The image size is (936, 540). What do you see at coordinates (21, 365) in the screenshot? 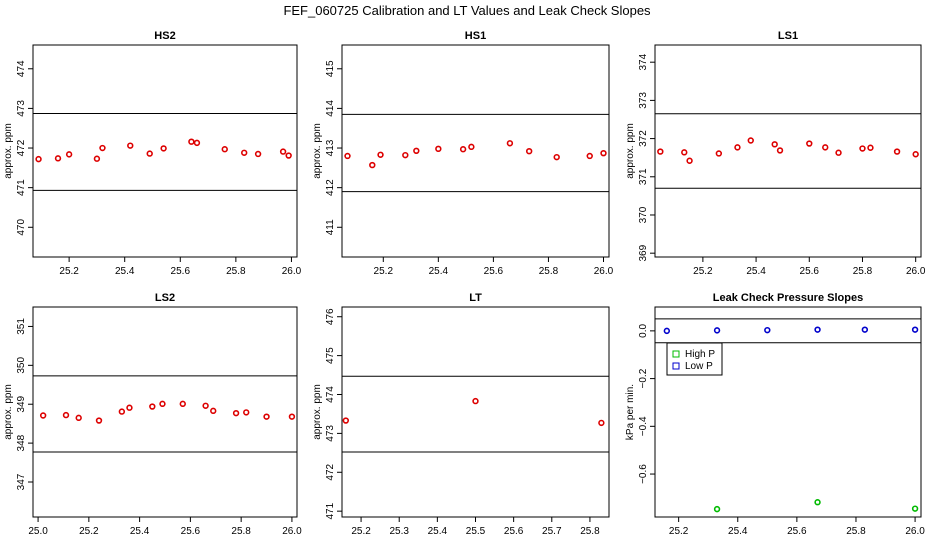
I see `y-tick-label: 350` at bounding box center [21, 365].